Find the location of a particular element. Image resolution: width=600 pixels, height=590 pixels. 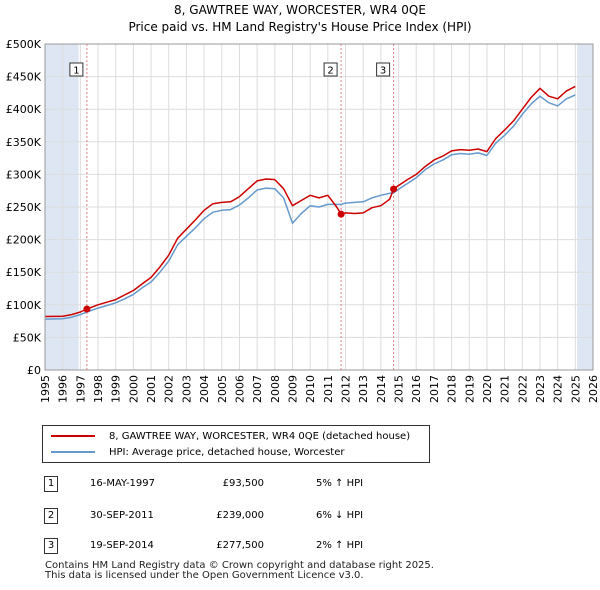

y-tick-label: £0 is located at coordinates (34, 370).